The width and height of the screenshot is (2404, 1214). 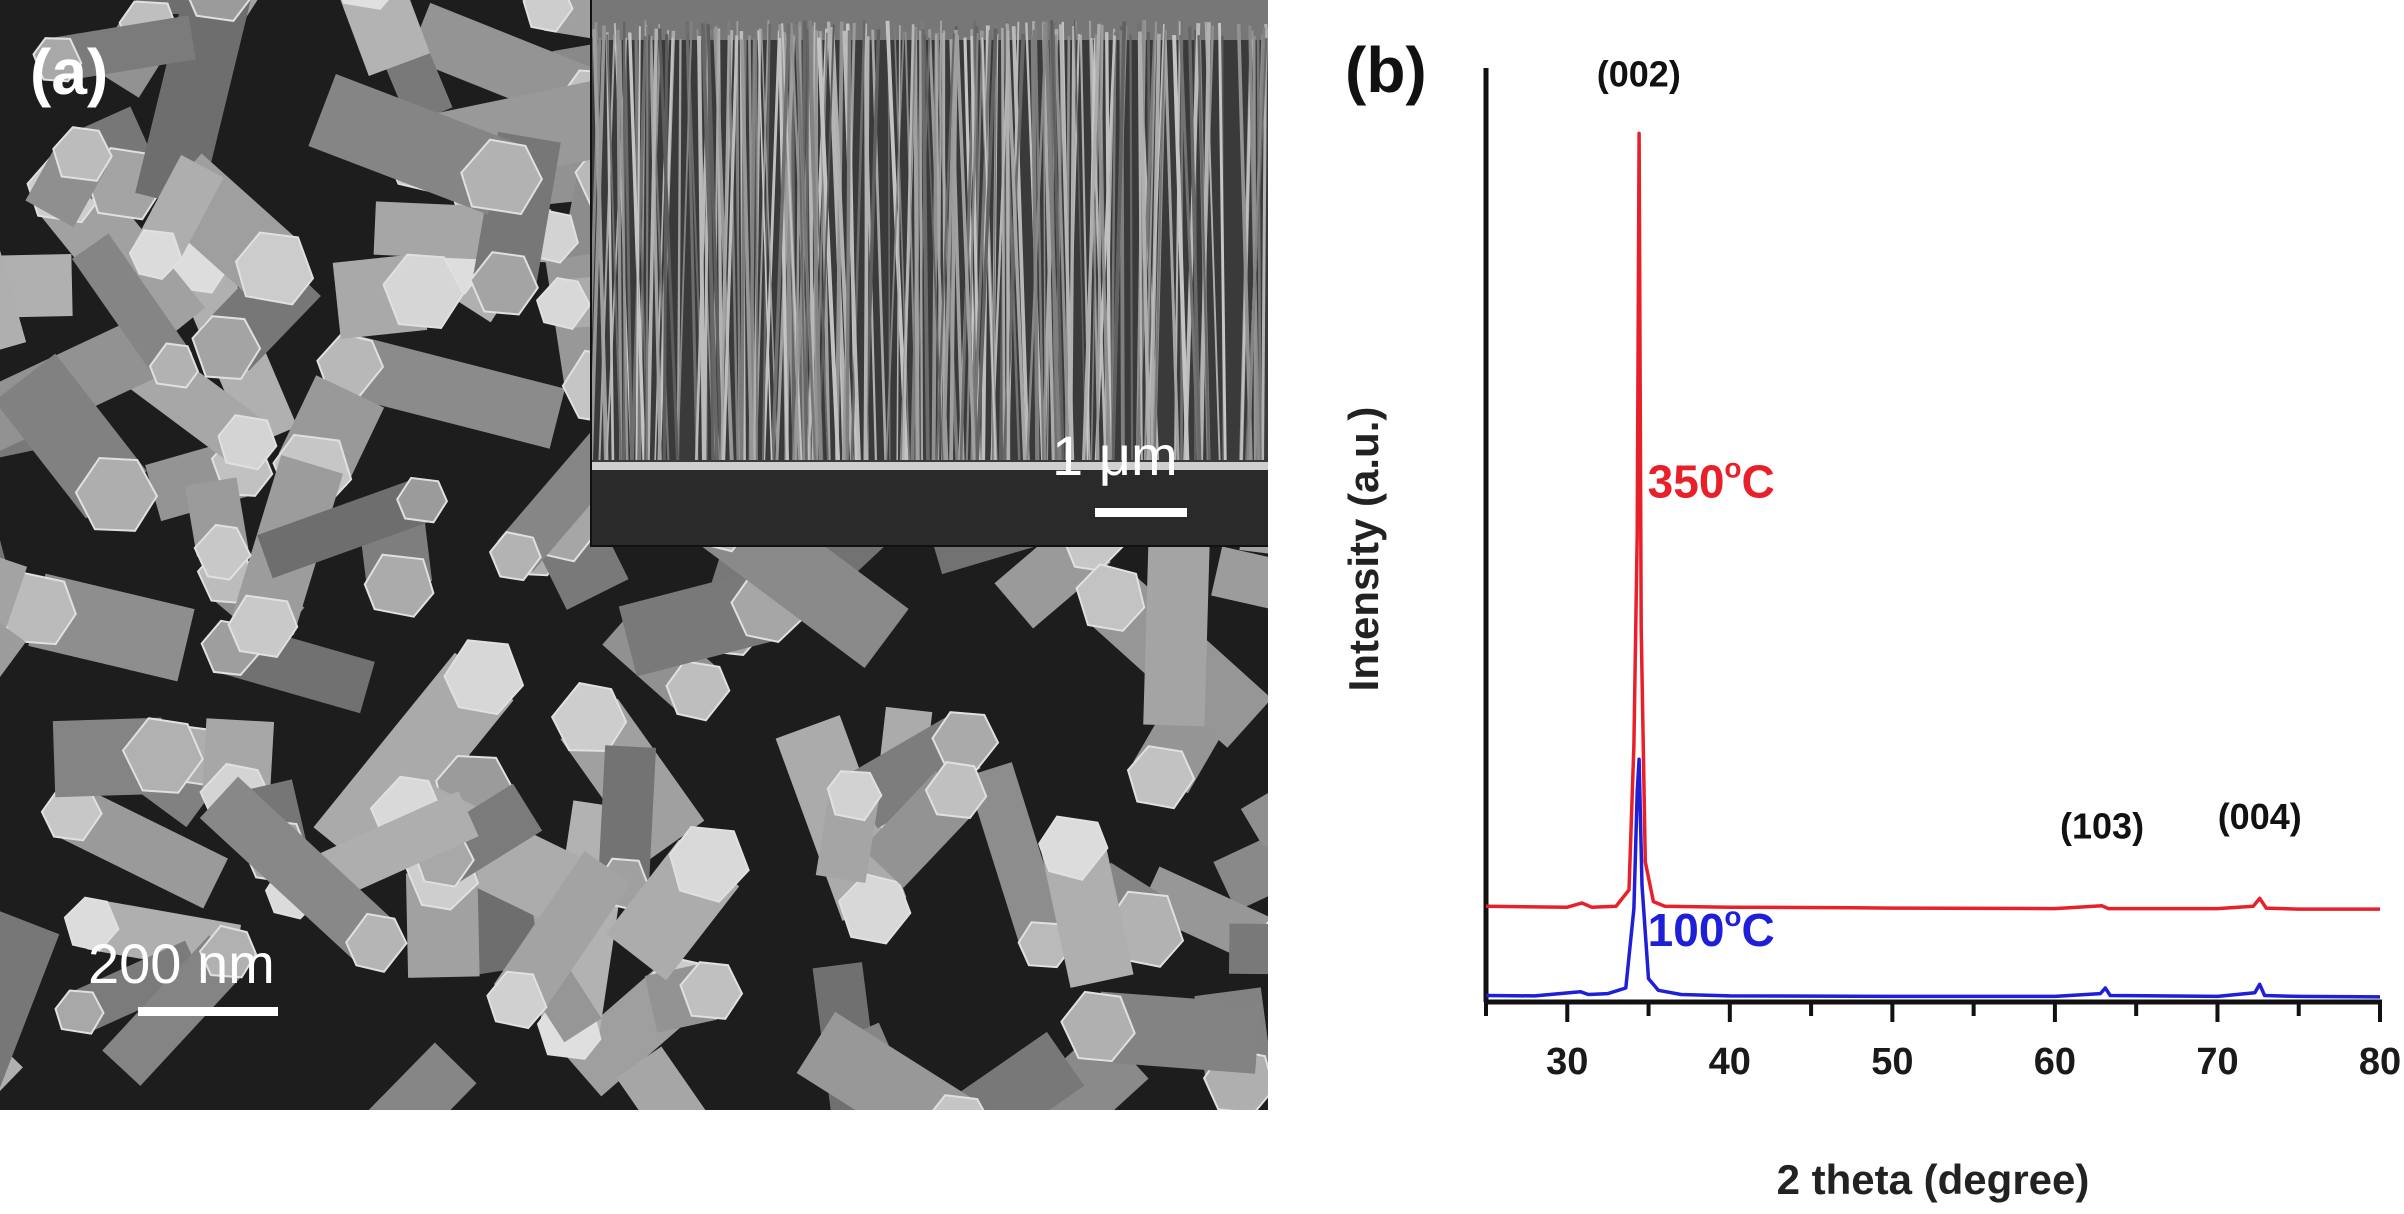 What do you see at coordinates (208, 1011) in the screenshot?
I see `main-scale-bar` at bounding box center [208, 1011].